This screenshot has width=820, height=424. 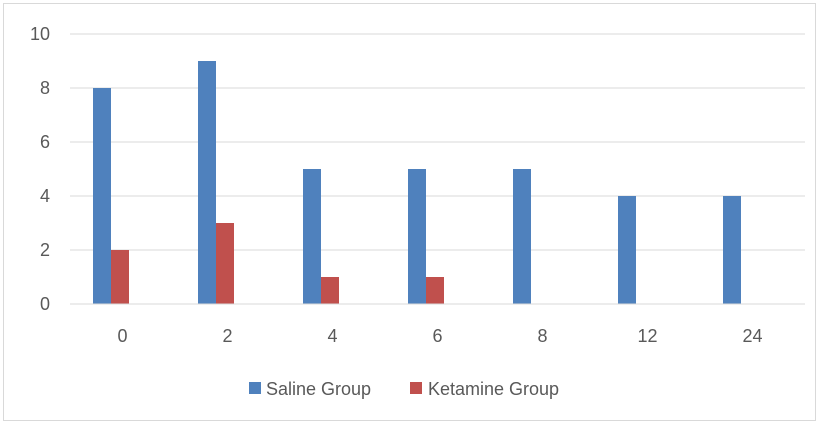 I want to click on y-tick-label: 2, so click(x=45, y=250).